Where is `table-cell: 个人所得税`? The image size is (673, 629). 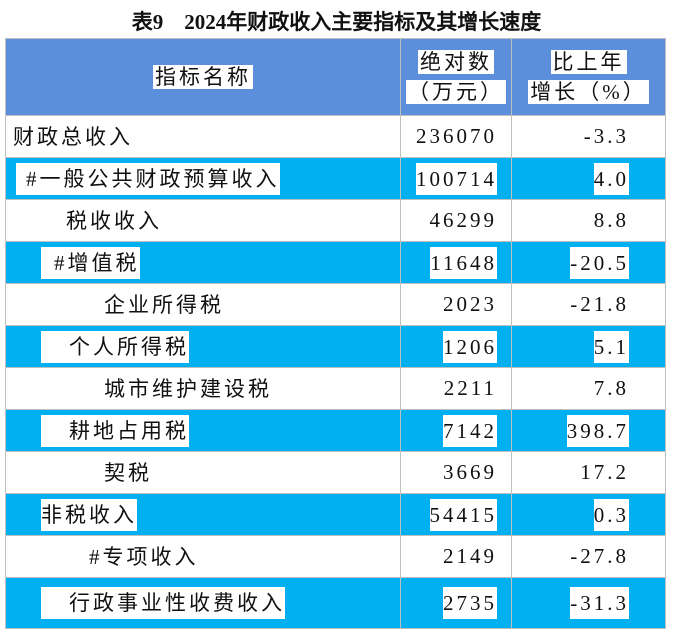 table-cell: 个人所得税 is located at coordinates (203, 346).